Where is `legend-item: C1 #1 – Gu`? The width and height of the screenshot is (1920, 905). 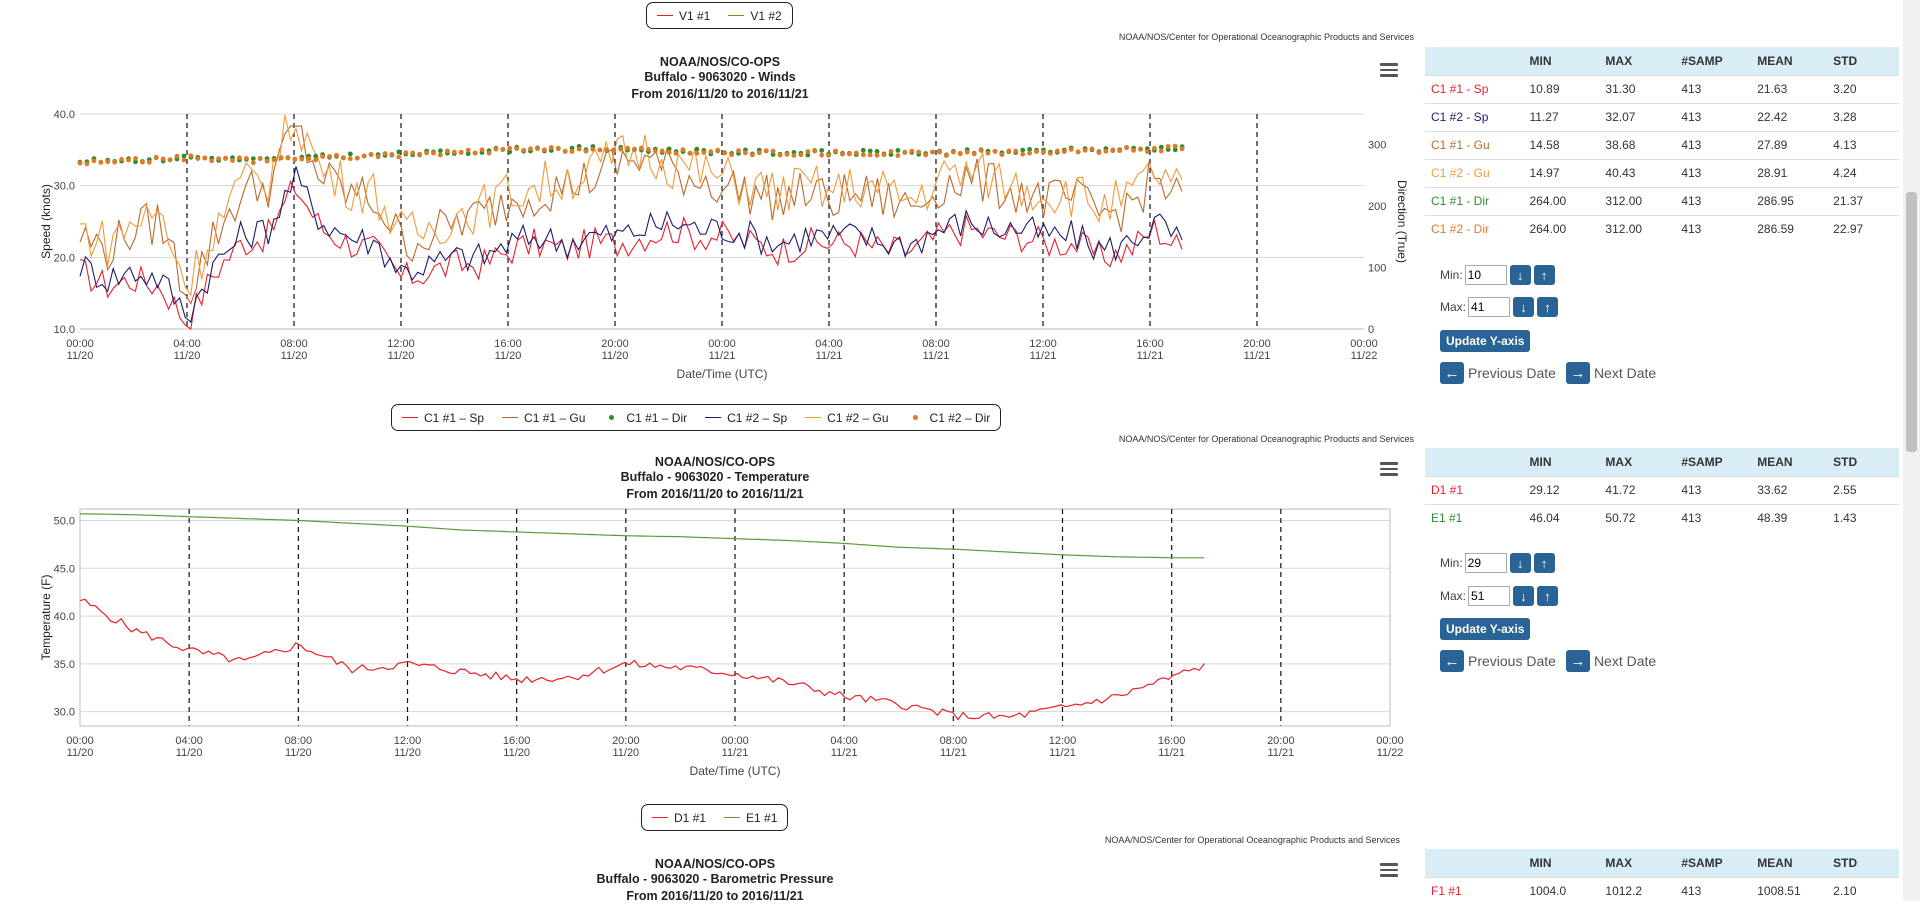 legend-item: C1 #1 – Gu is located at coordinates (543, 418).